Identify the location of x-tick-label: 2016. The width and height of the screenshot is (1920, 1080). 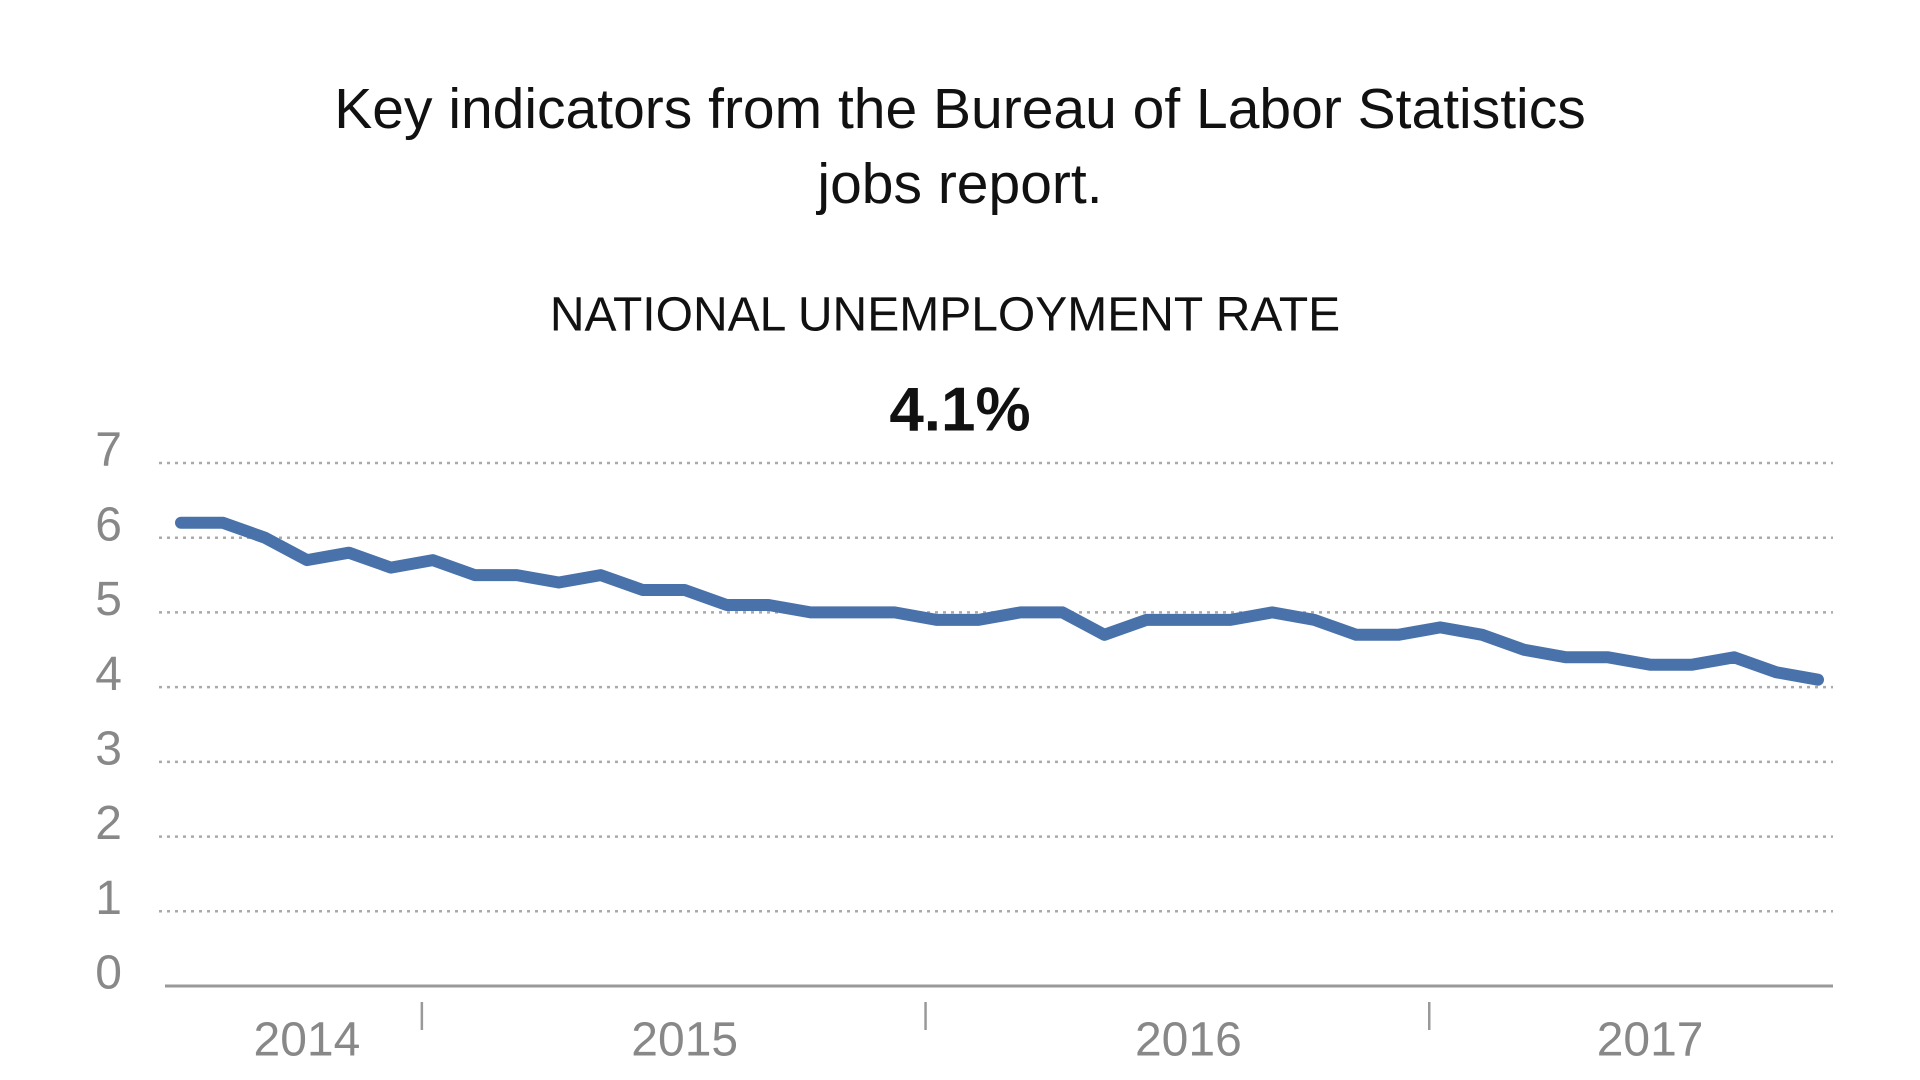
(1188, 1040).